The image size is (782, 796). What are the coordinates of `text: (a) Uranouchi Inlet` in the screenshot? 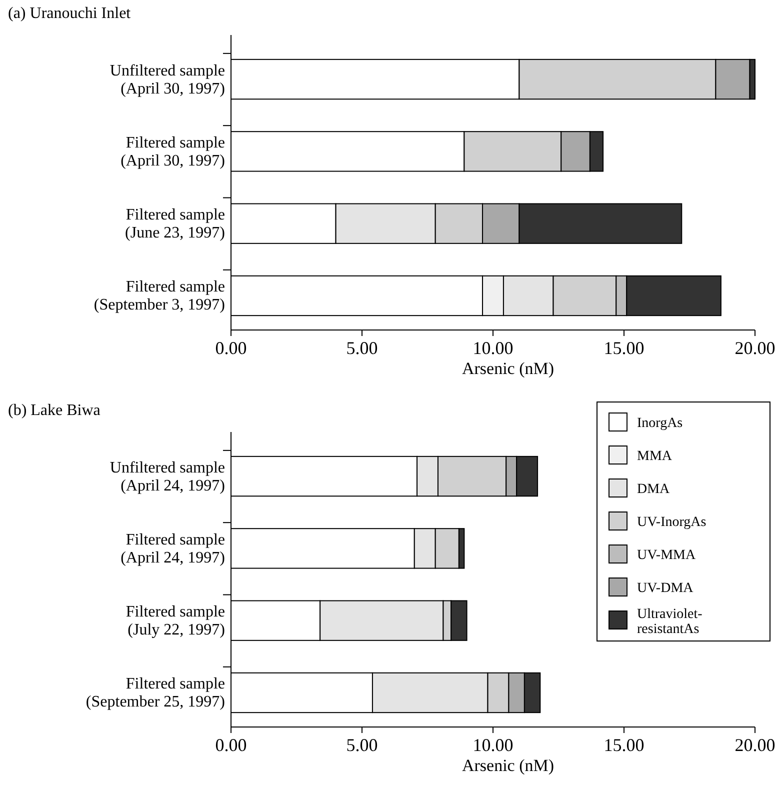 It's located at (70, 13).